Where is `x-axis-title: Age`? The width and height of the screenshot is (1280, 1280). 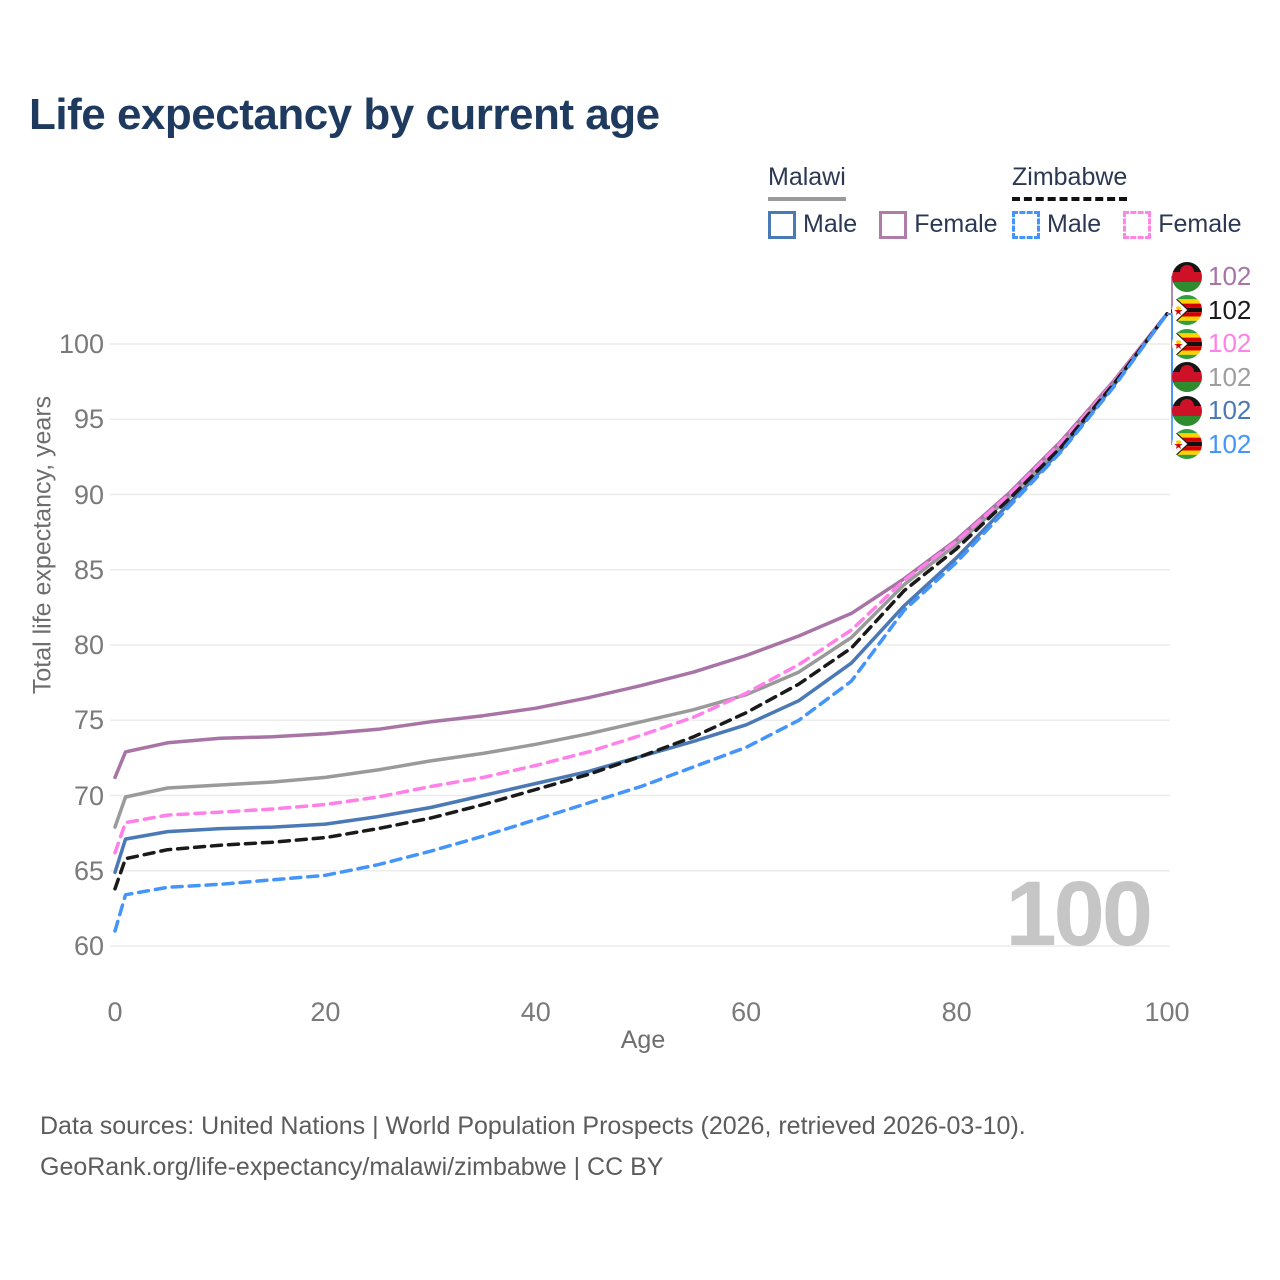
x-axis-title: Age is located at coordinates (643, 1040).